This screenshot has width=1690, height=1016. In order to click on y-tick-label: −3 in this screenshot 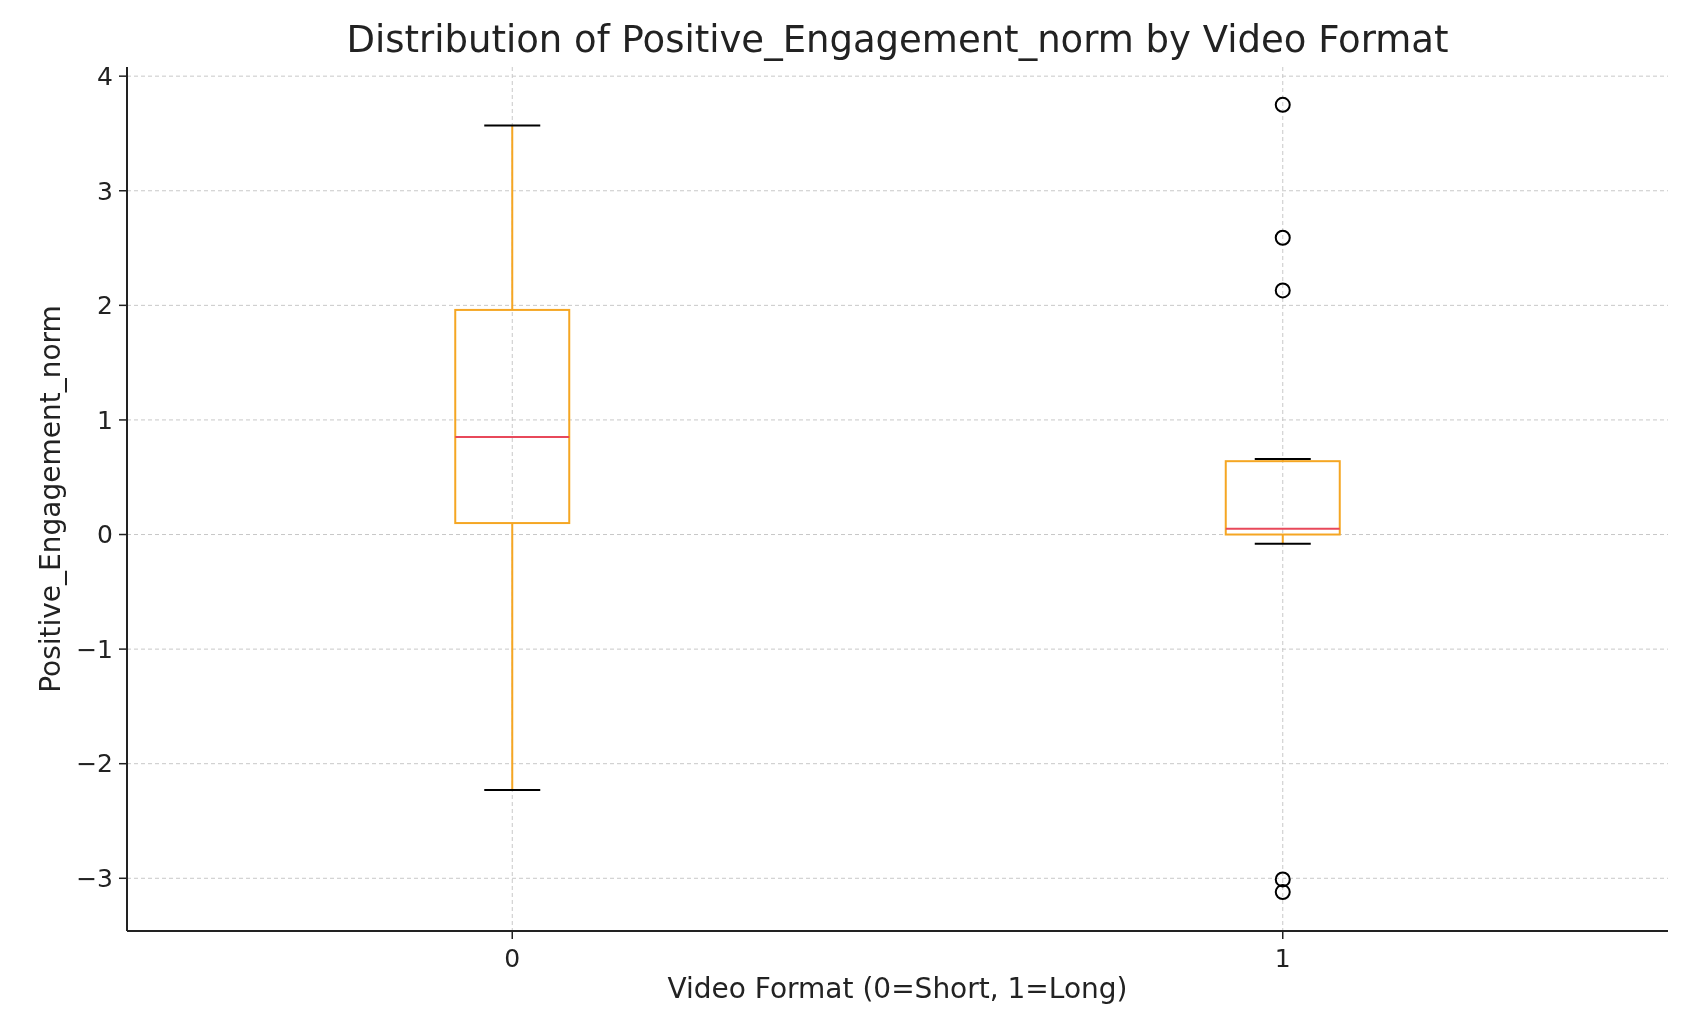, I will do `click(94, 879)`.